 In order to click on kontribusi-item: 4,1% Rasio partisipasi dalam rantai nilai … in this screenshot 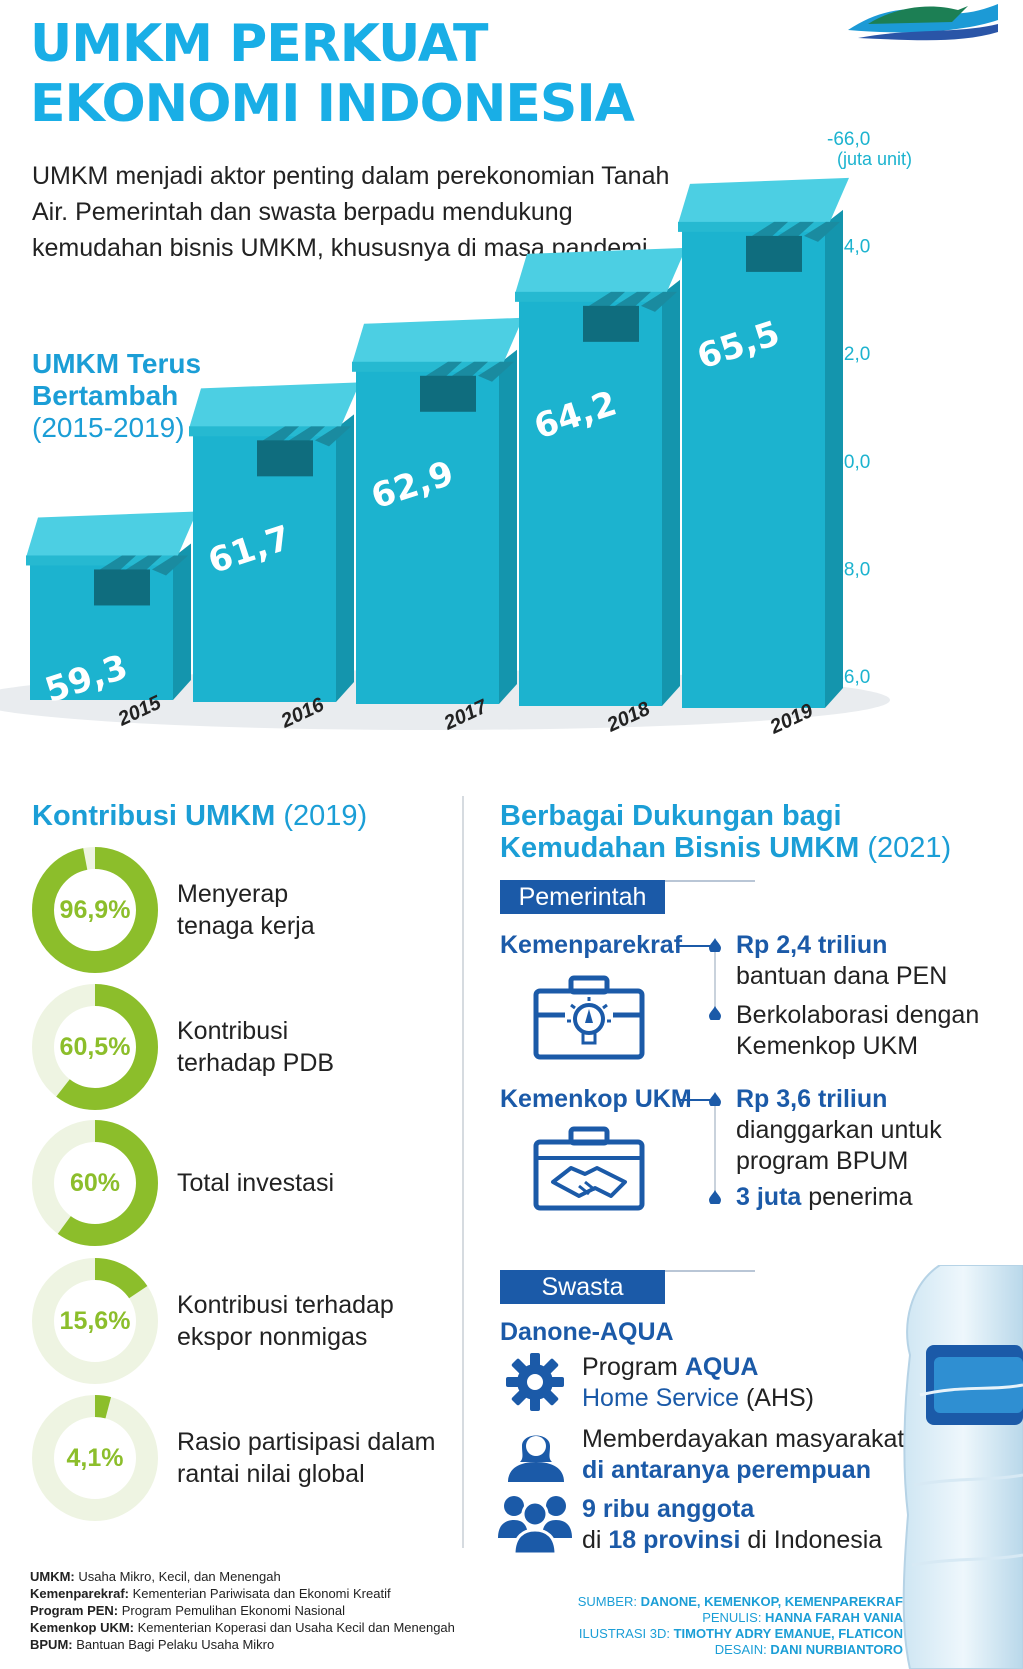, I will do `click(245, 1458)`.